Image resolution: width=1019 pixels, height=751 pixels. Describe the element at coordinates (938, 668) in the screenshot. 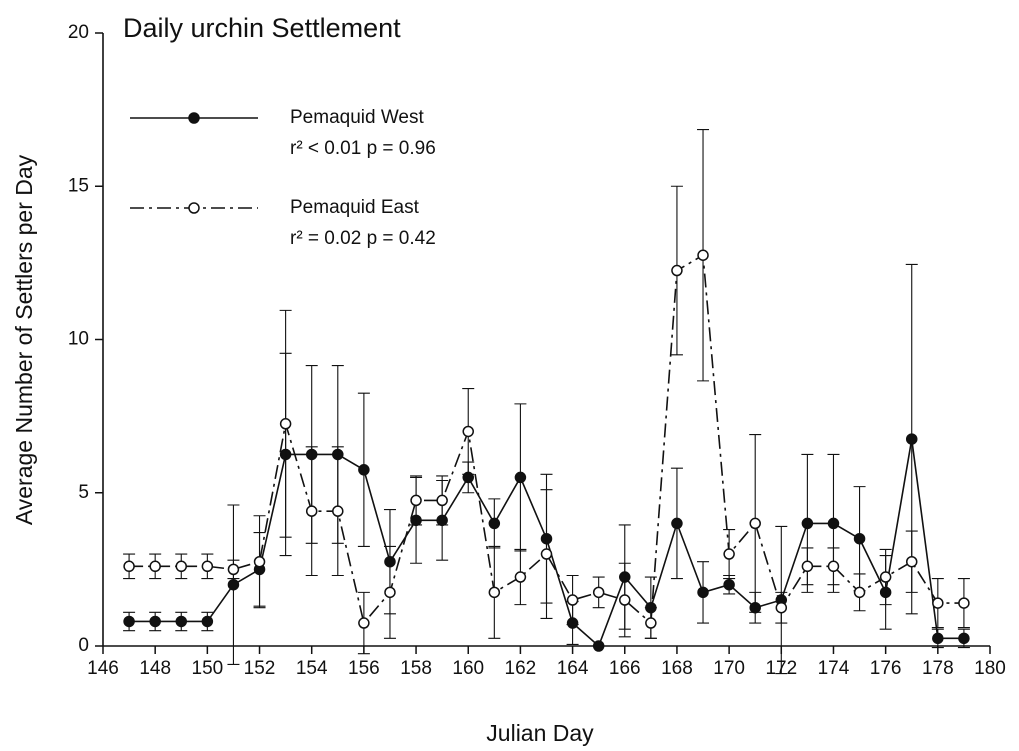

I see `x-tick-label: 178` at that location.